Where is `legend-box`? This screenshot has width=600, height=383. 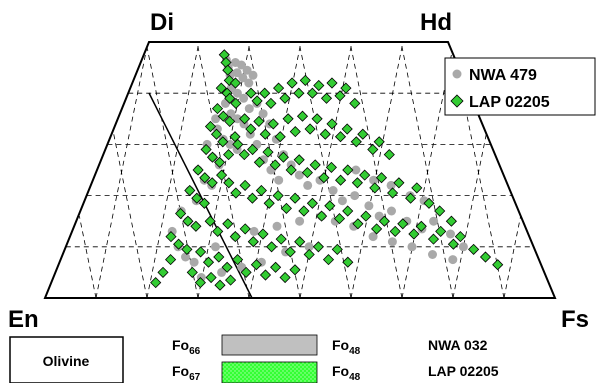
legend-box is located at coordinates (520, 86).